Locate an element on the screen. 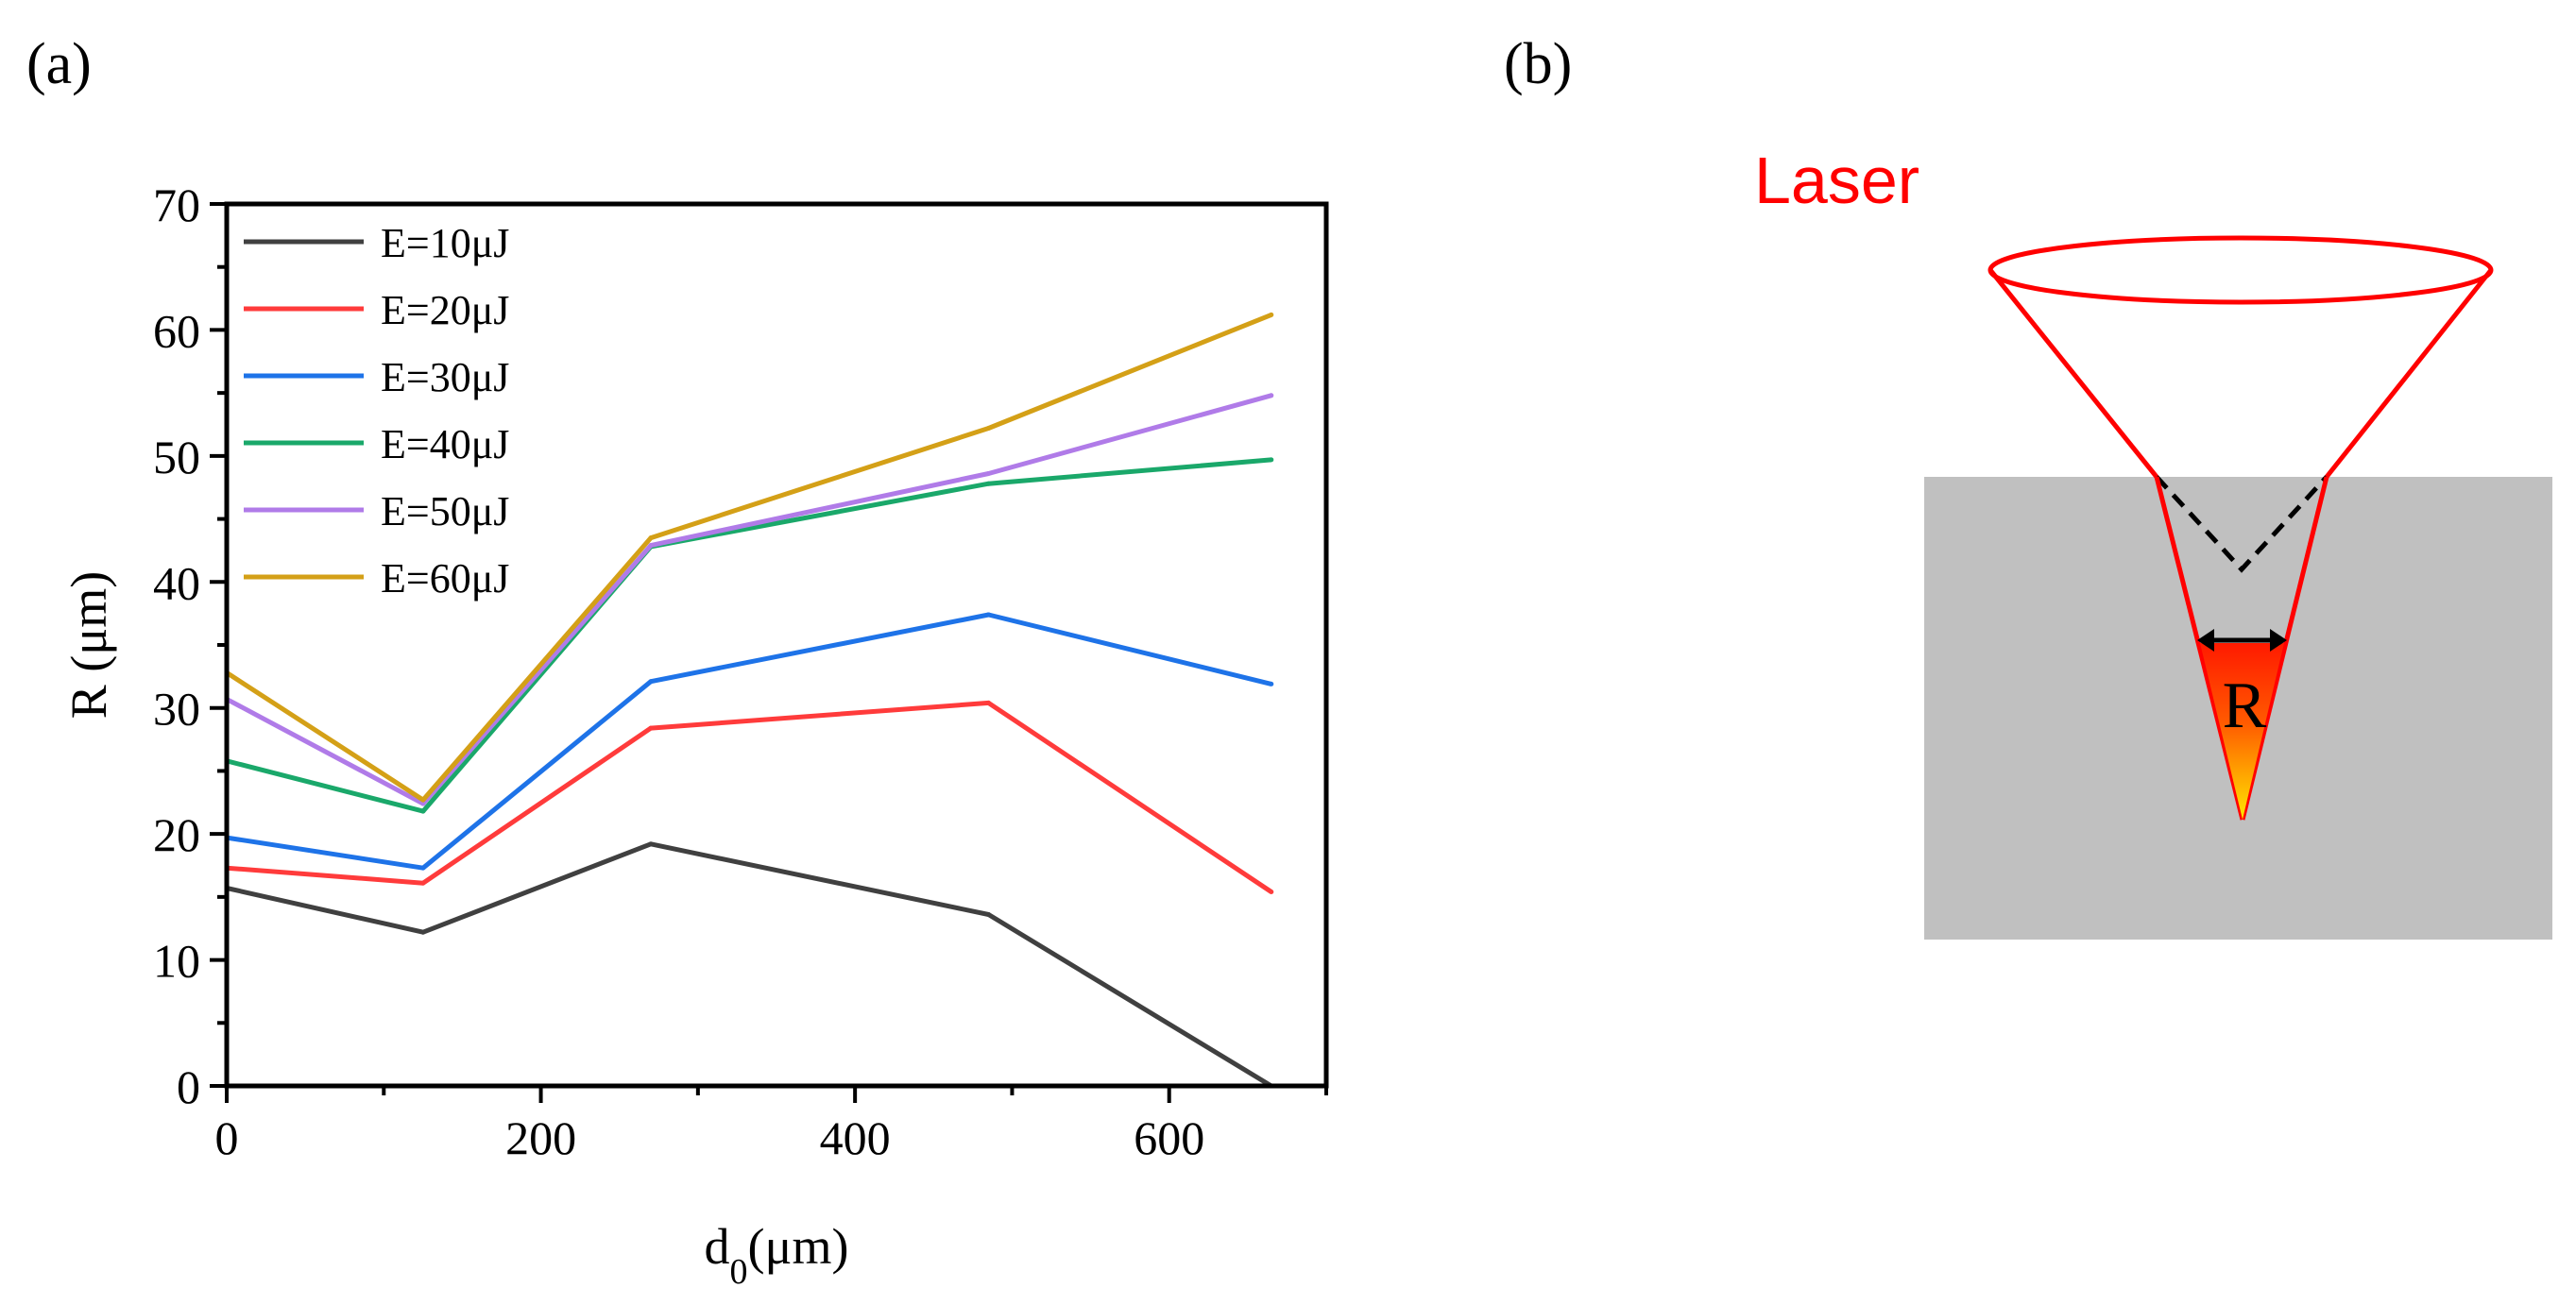 The height and width of the screenshot is (1305, 2576). laser-cone-right-edge is located at coordinates (2409, 373).